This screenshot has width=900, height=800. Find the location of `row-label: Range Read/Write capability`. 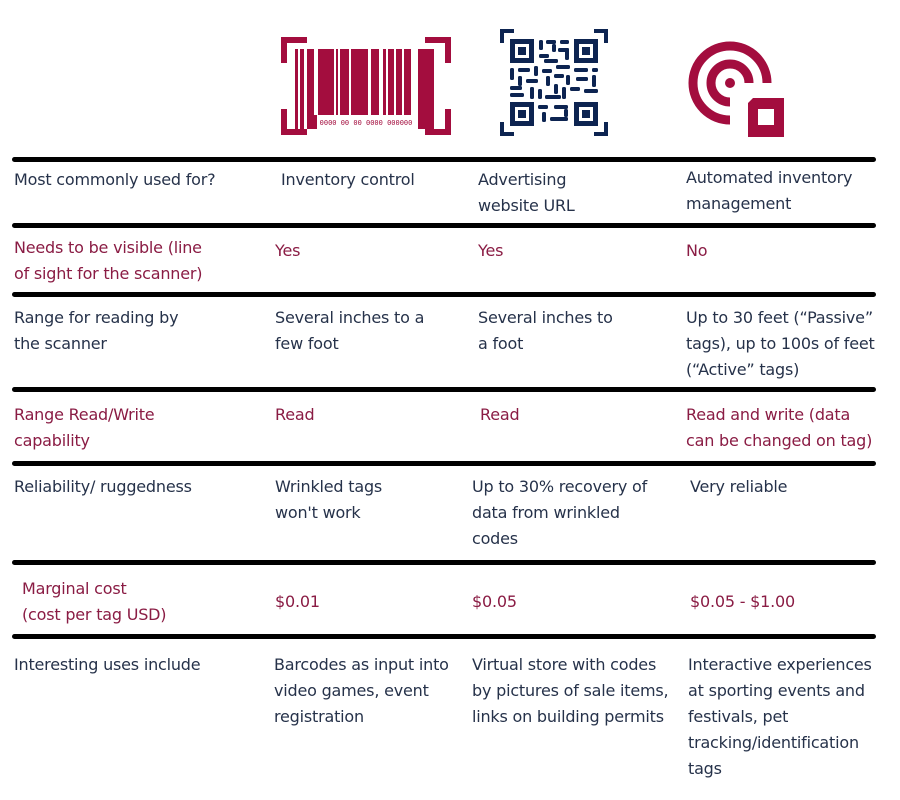

row-label: Range Read/Write capability is located at coordinates (84, 427).